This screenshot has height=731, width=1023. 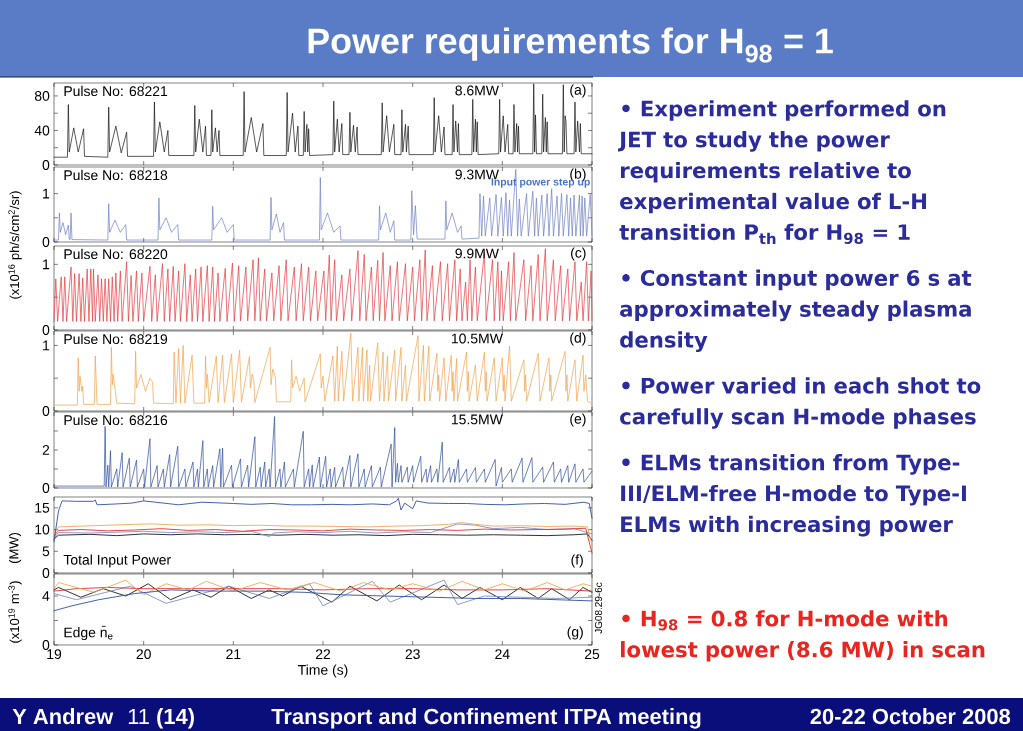 I want to click on y-tick-label: 5, so click(x=46, y=551).